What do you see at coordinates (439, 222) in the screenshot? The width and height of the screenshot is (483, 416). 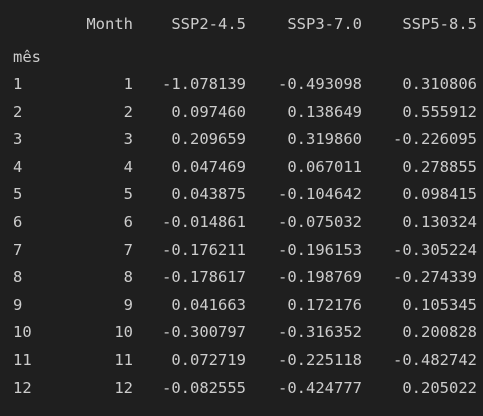 I see `cell-ssp5-8-5: 0.130324` at bounding box center [439, 222].